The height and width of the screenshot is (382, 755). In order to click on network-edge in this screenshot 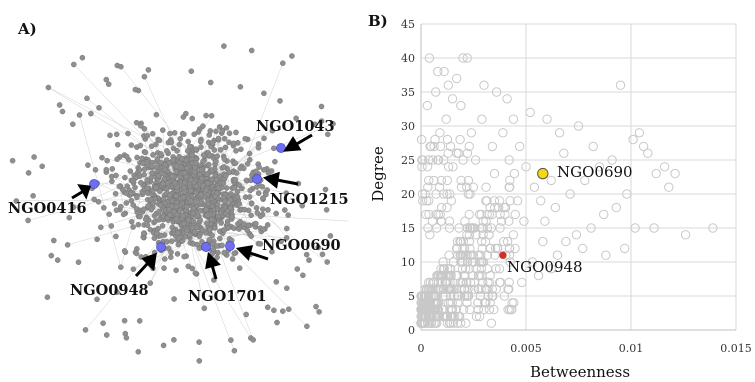, I will do `click(100, 191)`.